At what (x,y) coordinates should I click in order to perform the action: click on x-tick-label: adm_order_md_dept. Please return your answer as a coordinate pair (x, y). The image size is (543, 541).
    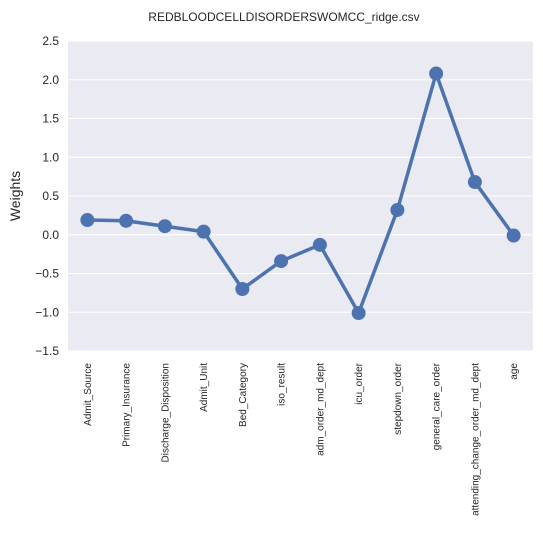
    Looking at the image, I should click on (320, 409).